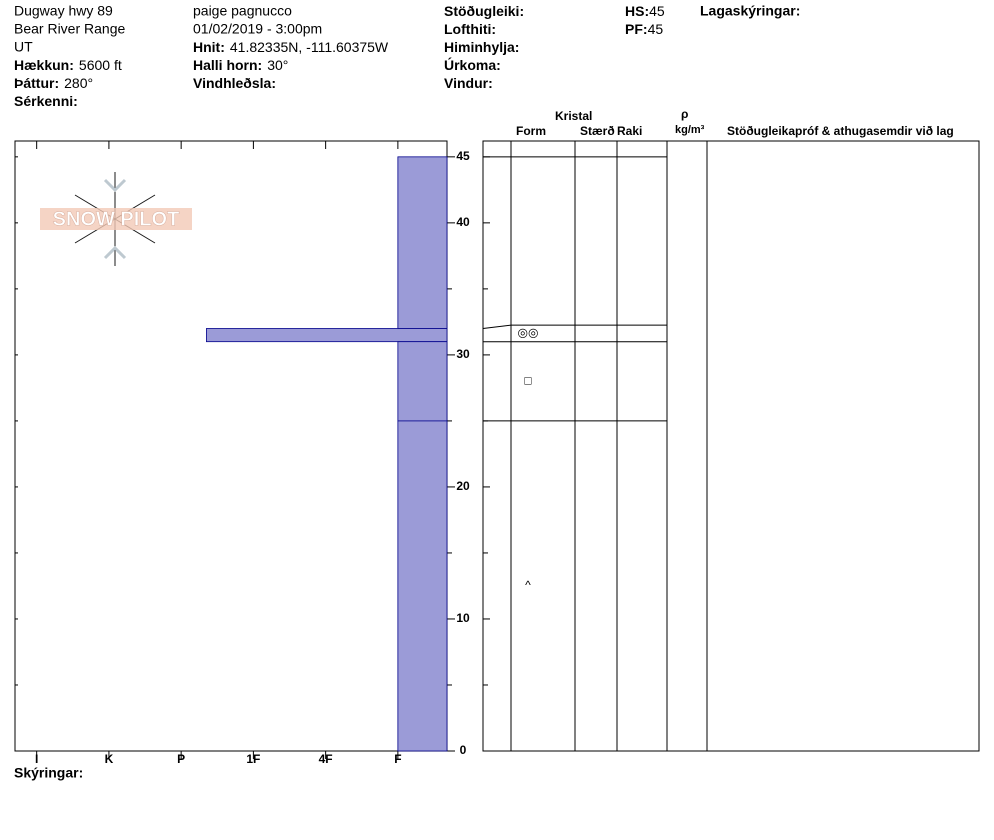 Image resolution: width=994 pixels, height=840 pixels. What do you see at coordinates (463, 750) in the screenshot?
I see `y-tick-label: 0` at bounding box center [463, 750].